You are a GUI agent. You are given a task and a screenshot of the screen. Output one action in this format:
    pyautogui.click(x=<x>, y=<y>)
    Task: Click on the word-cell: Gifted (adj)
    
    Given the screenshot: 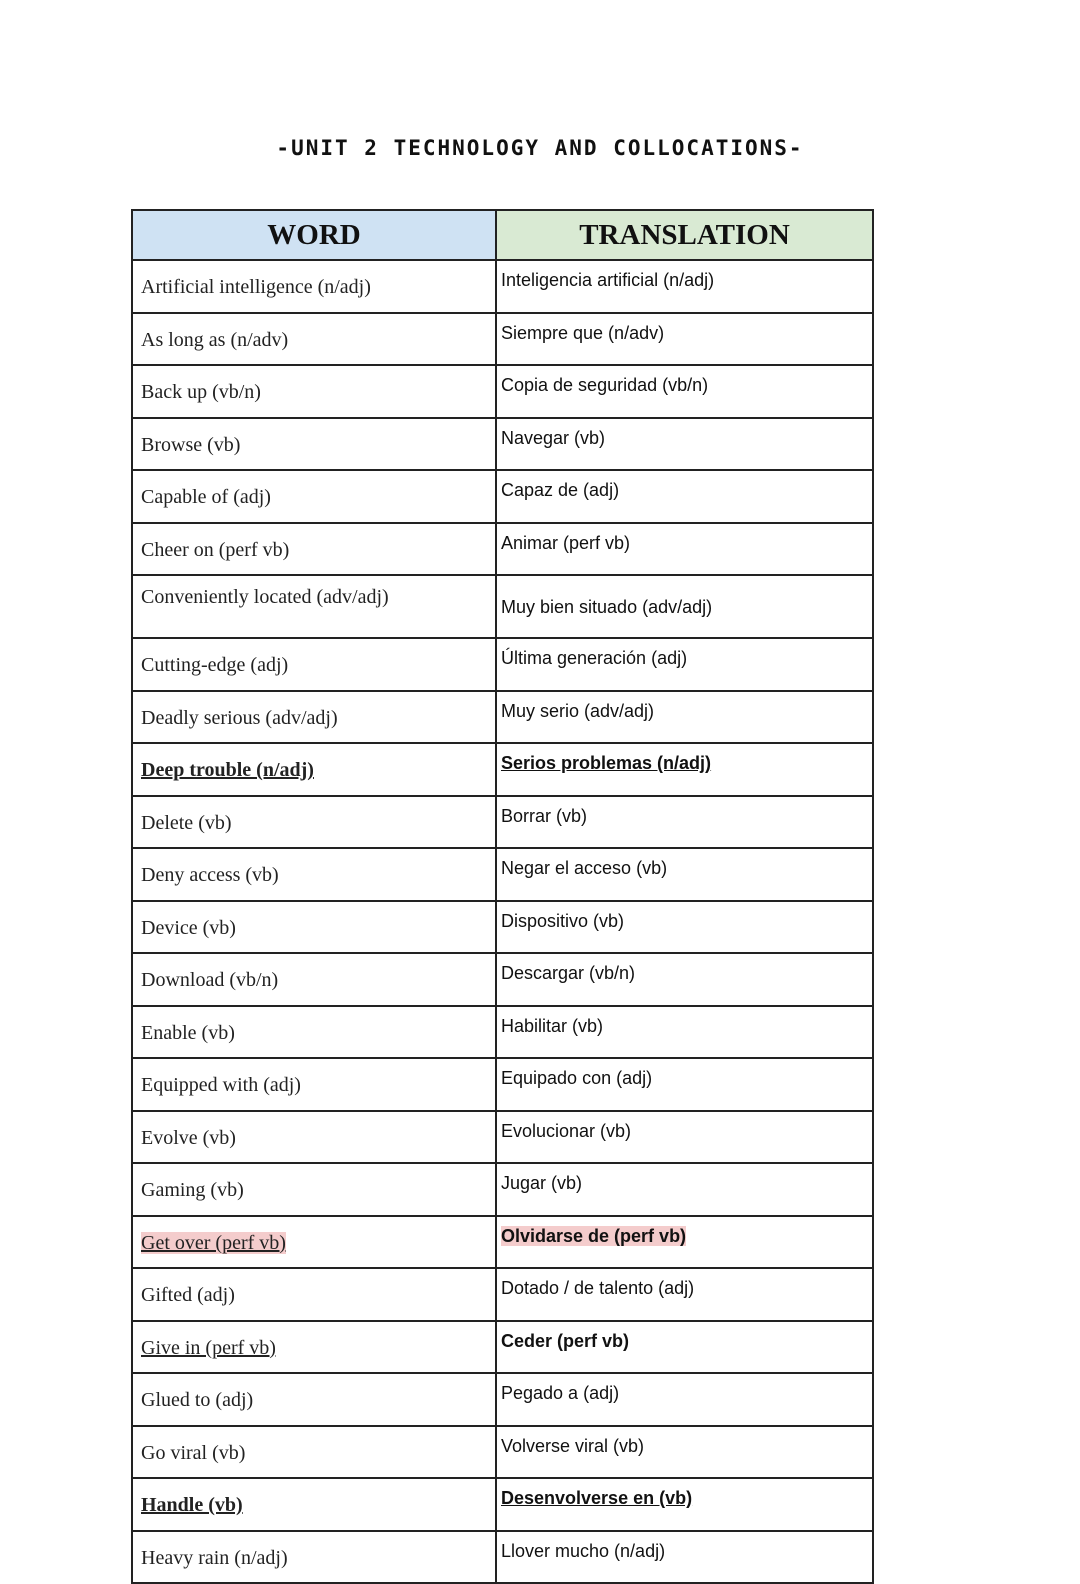 What is the action you would take?
    pyautogui.click(x=314, y=1294)
    